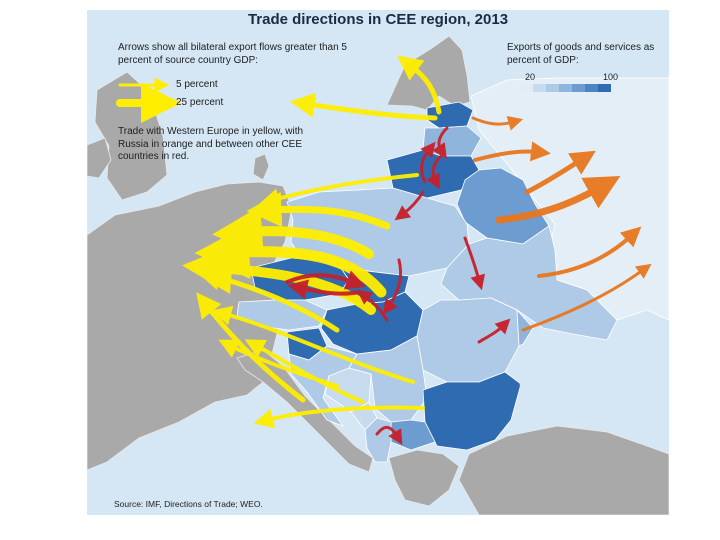  I want to click on flow-estonia-finland, so click(419, 85).